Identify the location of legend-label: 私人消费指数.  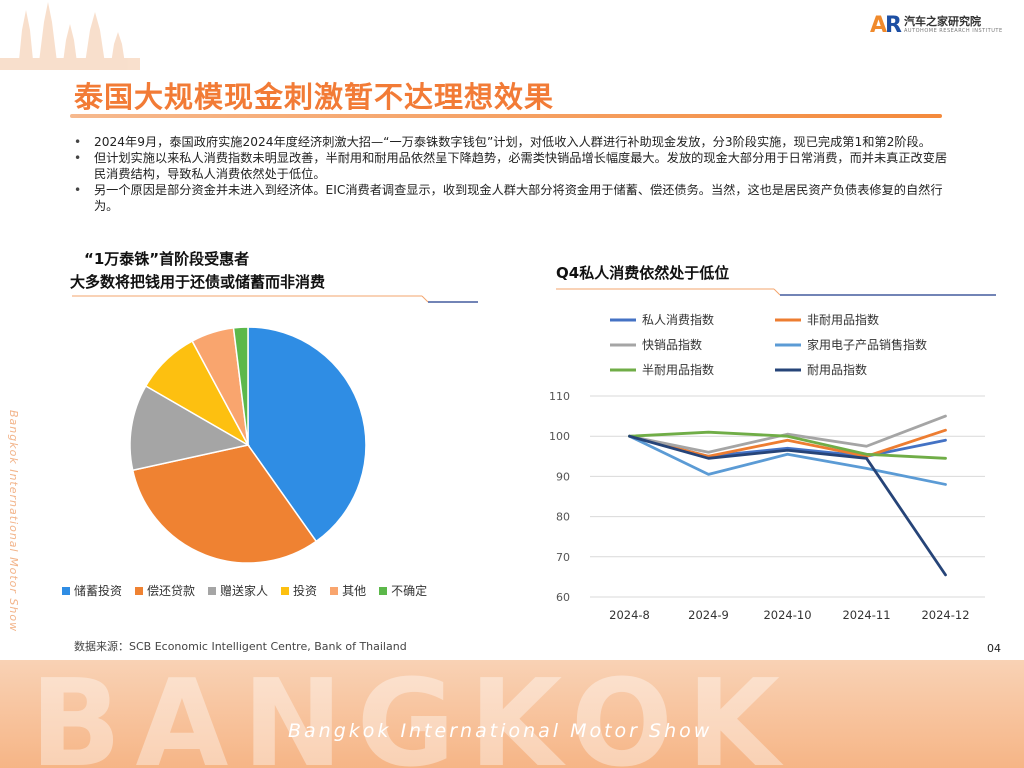
(678, 319).